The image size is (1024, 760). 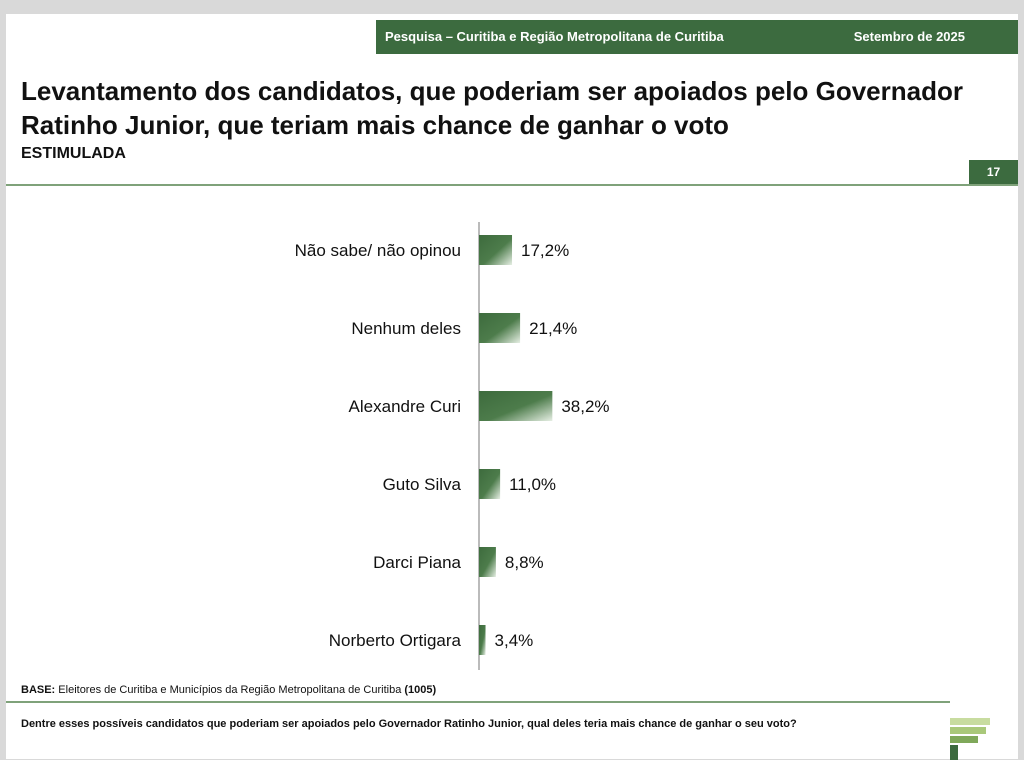 What do you see at coordinates (395, 640) in the screenshot?
I see `category-label-5: Norberto Ortigara` at bounding box center [395, 640].